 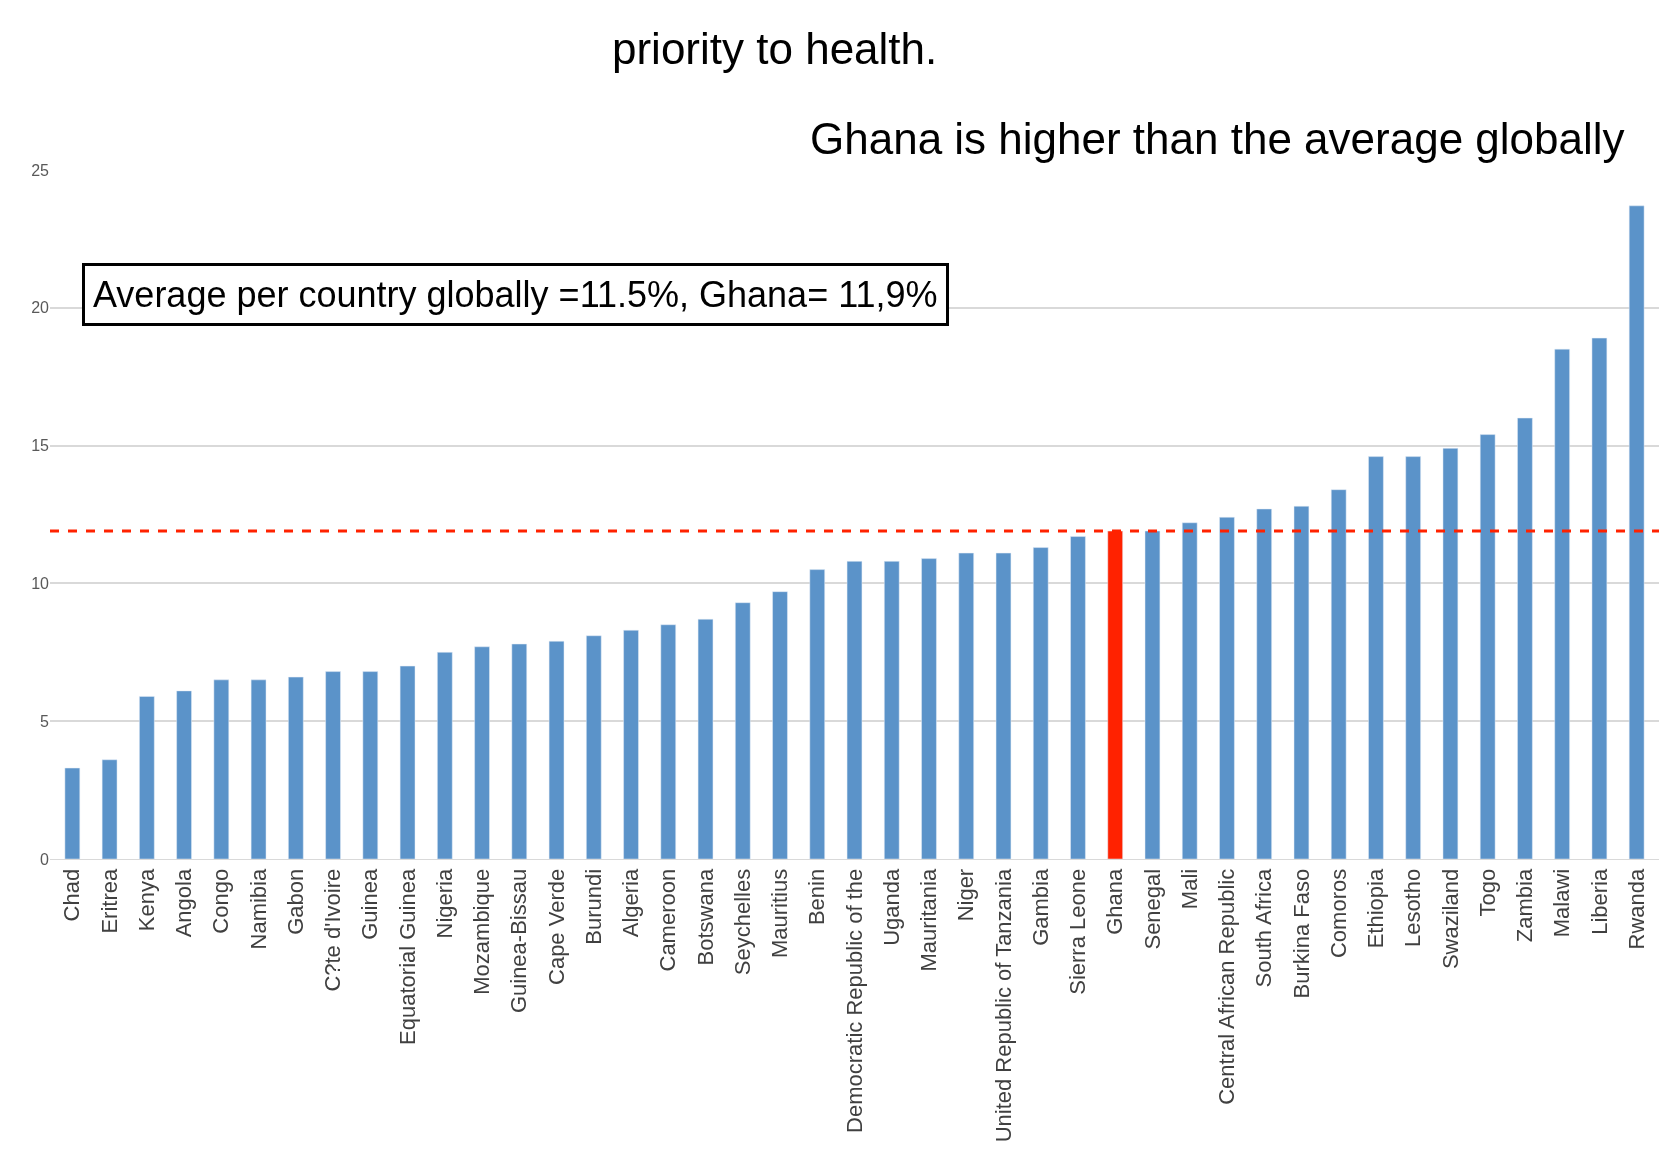 What do you see at coordinates (146, 900) in the screenshot?
I see `x-tick-label: Kenya` at bounding box center [146, 900].